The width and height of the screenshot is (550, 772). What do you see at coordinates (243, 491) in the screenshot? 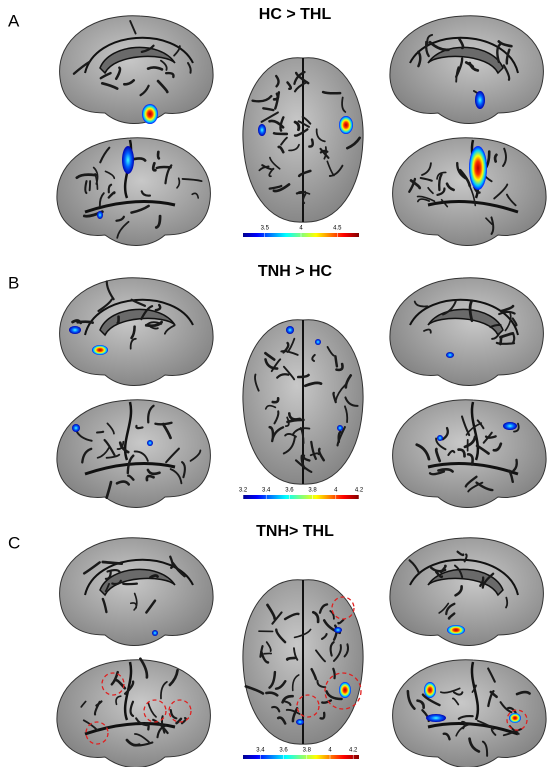
I see `colorbar-tick-label: 3.2` at bounding box center [243, 491].